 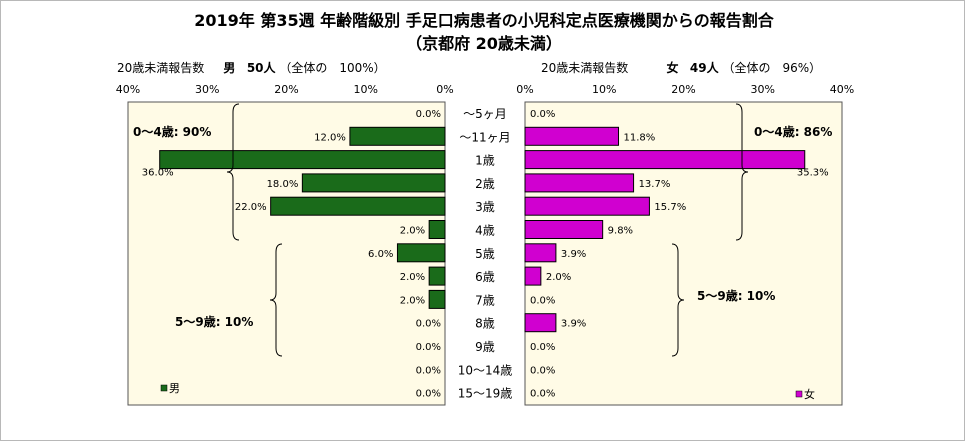 What do you see at coordinates (229, 68) in the screenshot?
I see `left-header-sex: 男` at bounding box center [229, 68].